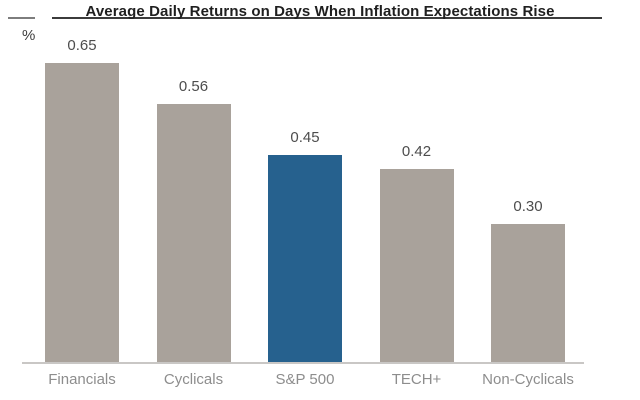 Image resolution: width=640 pixels, height=400 pixels. I want to click on top-left-dash, so click(21, 18).